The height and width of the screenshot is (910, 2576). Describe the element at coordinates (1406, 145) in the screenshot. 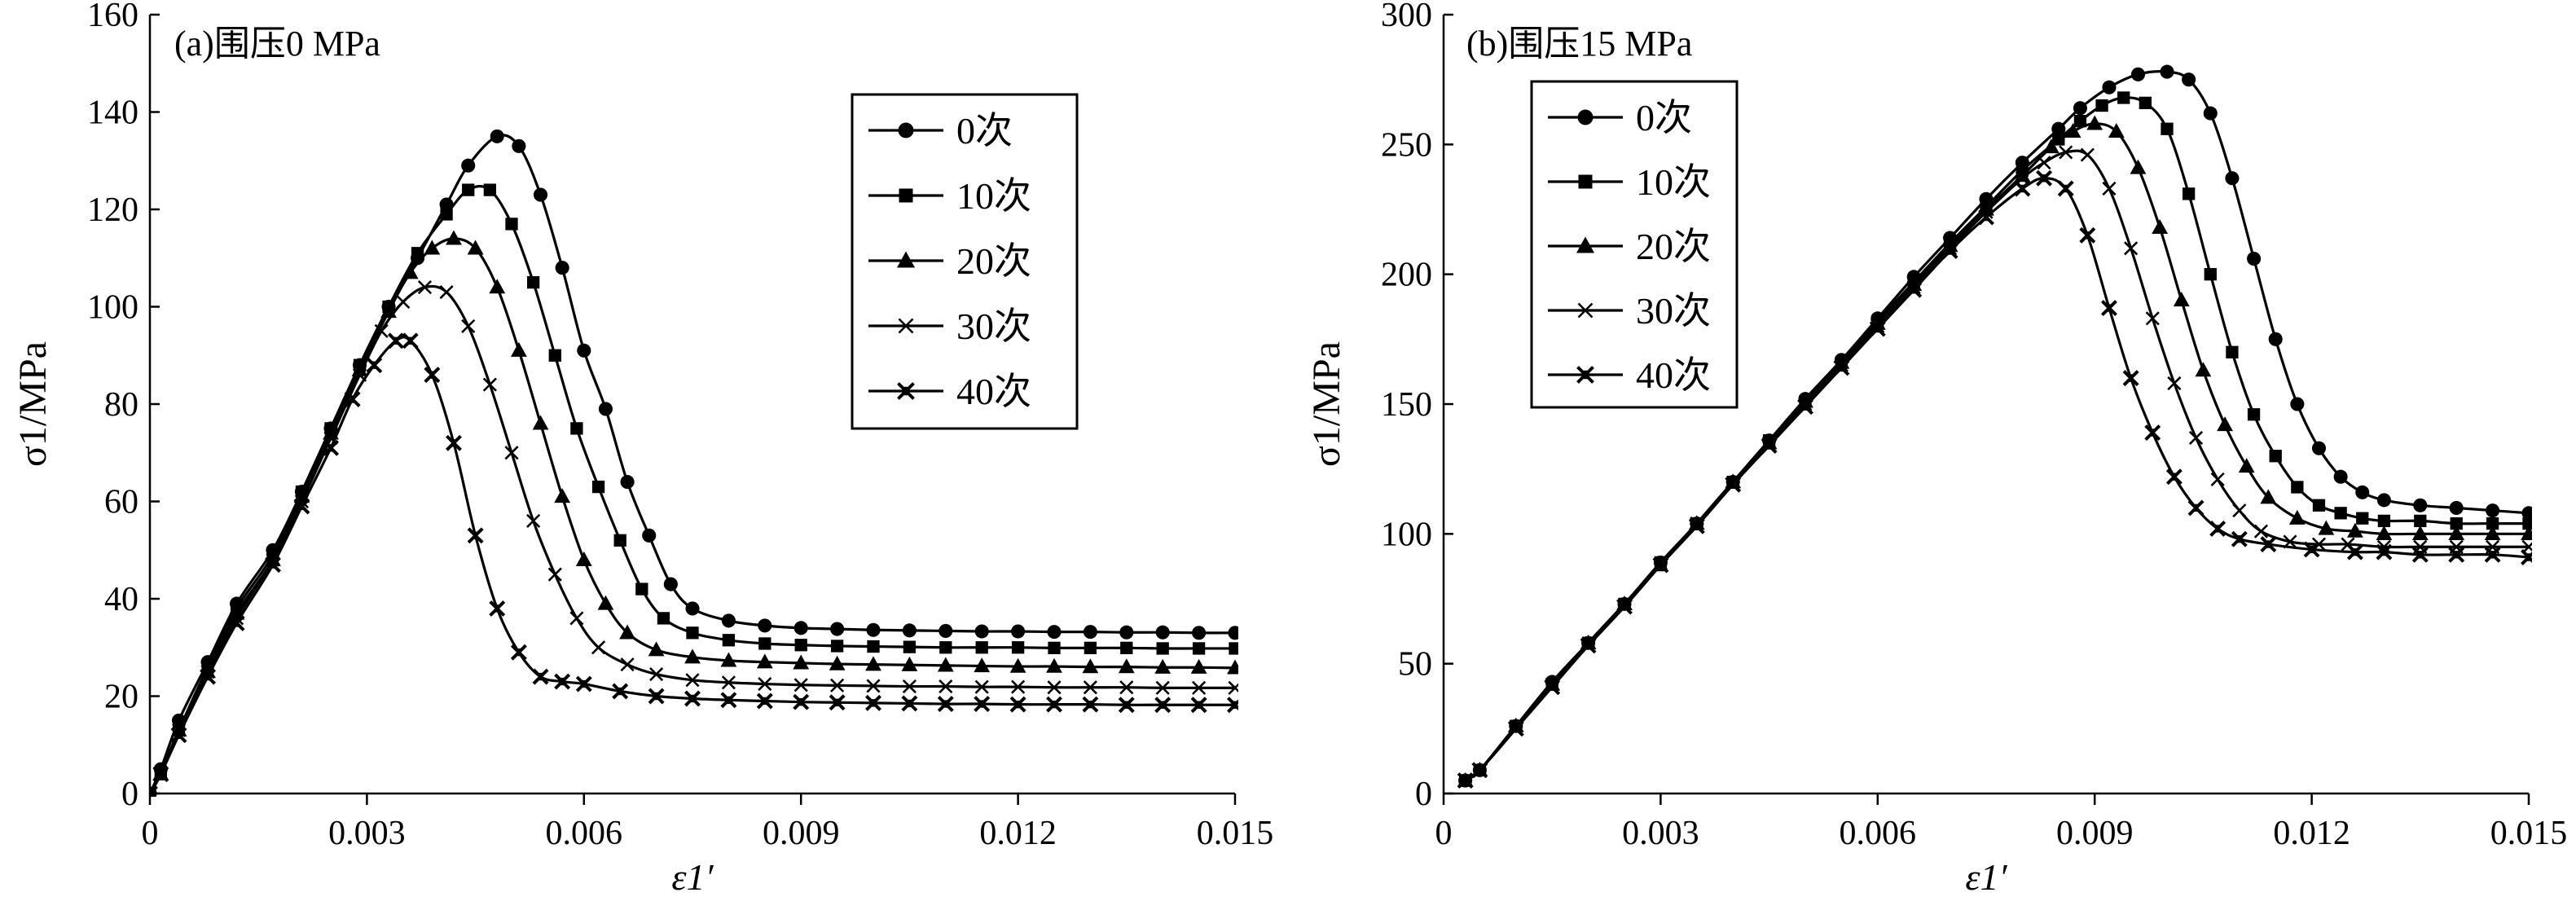

I see `y-tick-label: 250` at that location.